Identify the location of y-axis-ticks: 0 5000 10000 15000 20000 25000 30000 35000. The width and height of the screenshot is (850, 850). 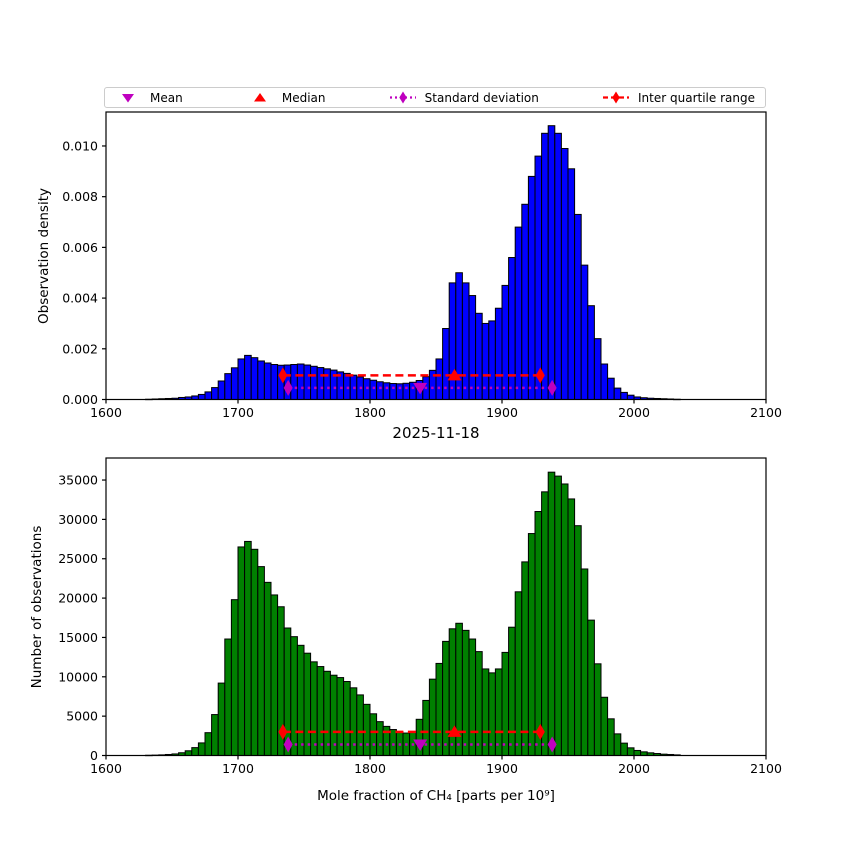
(82, 618).